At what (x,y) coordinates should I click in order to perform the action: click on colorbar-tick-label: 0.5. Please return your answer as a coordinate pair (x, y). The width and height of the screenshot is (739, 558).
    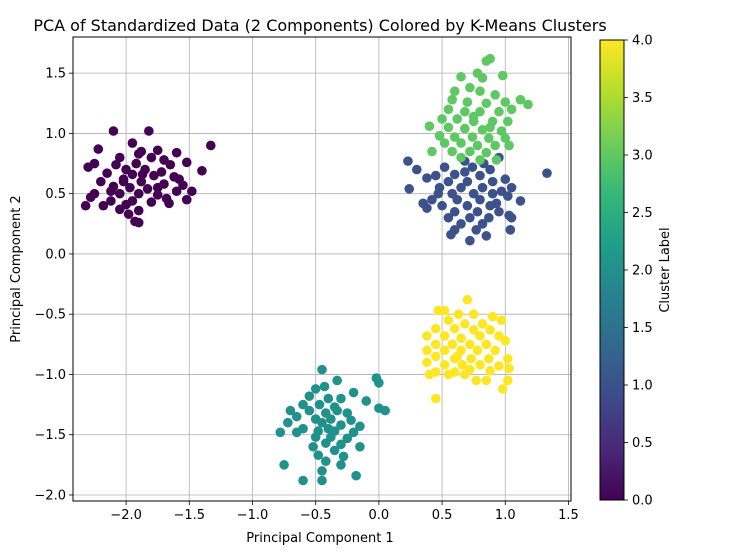
    Looking at the image, I should click on (642, 443).